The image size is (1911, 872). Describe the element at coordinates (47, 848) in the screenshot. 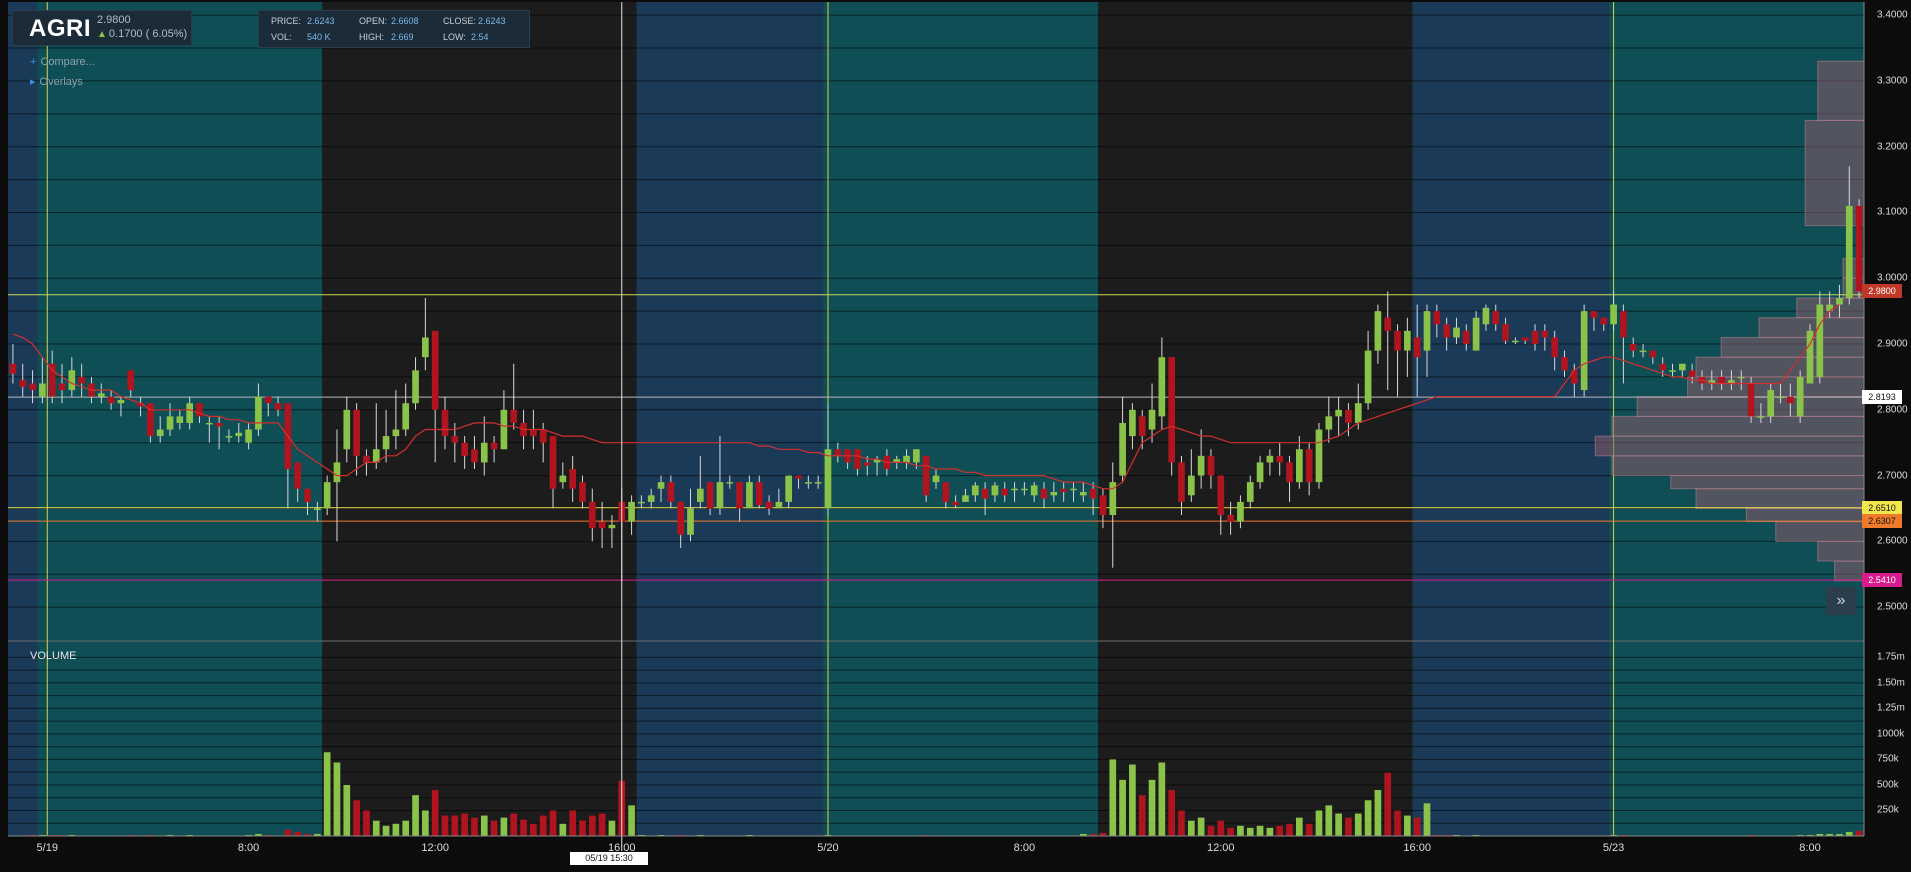

I see `x-tick-label: 5/19` at that location.